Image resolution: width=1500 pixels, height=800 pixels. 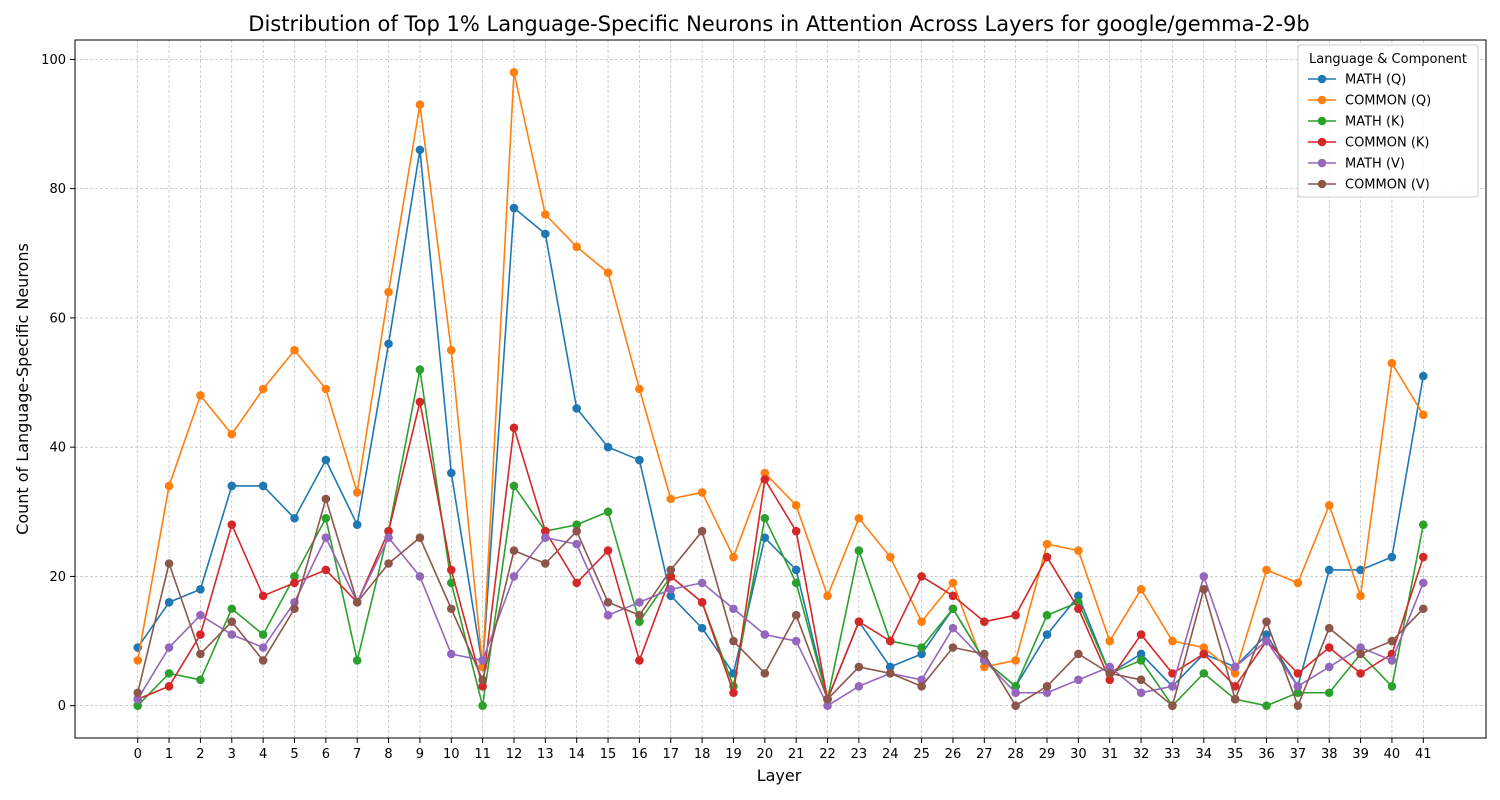 I want to click on x-tick-label: 33, so click(x=1172, y=754).